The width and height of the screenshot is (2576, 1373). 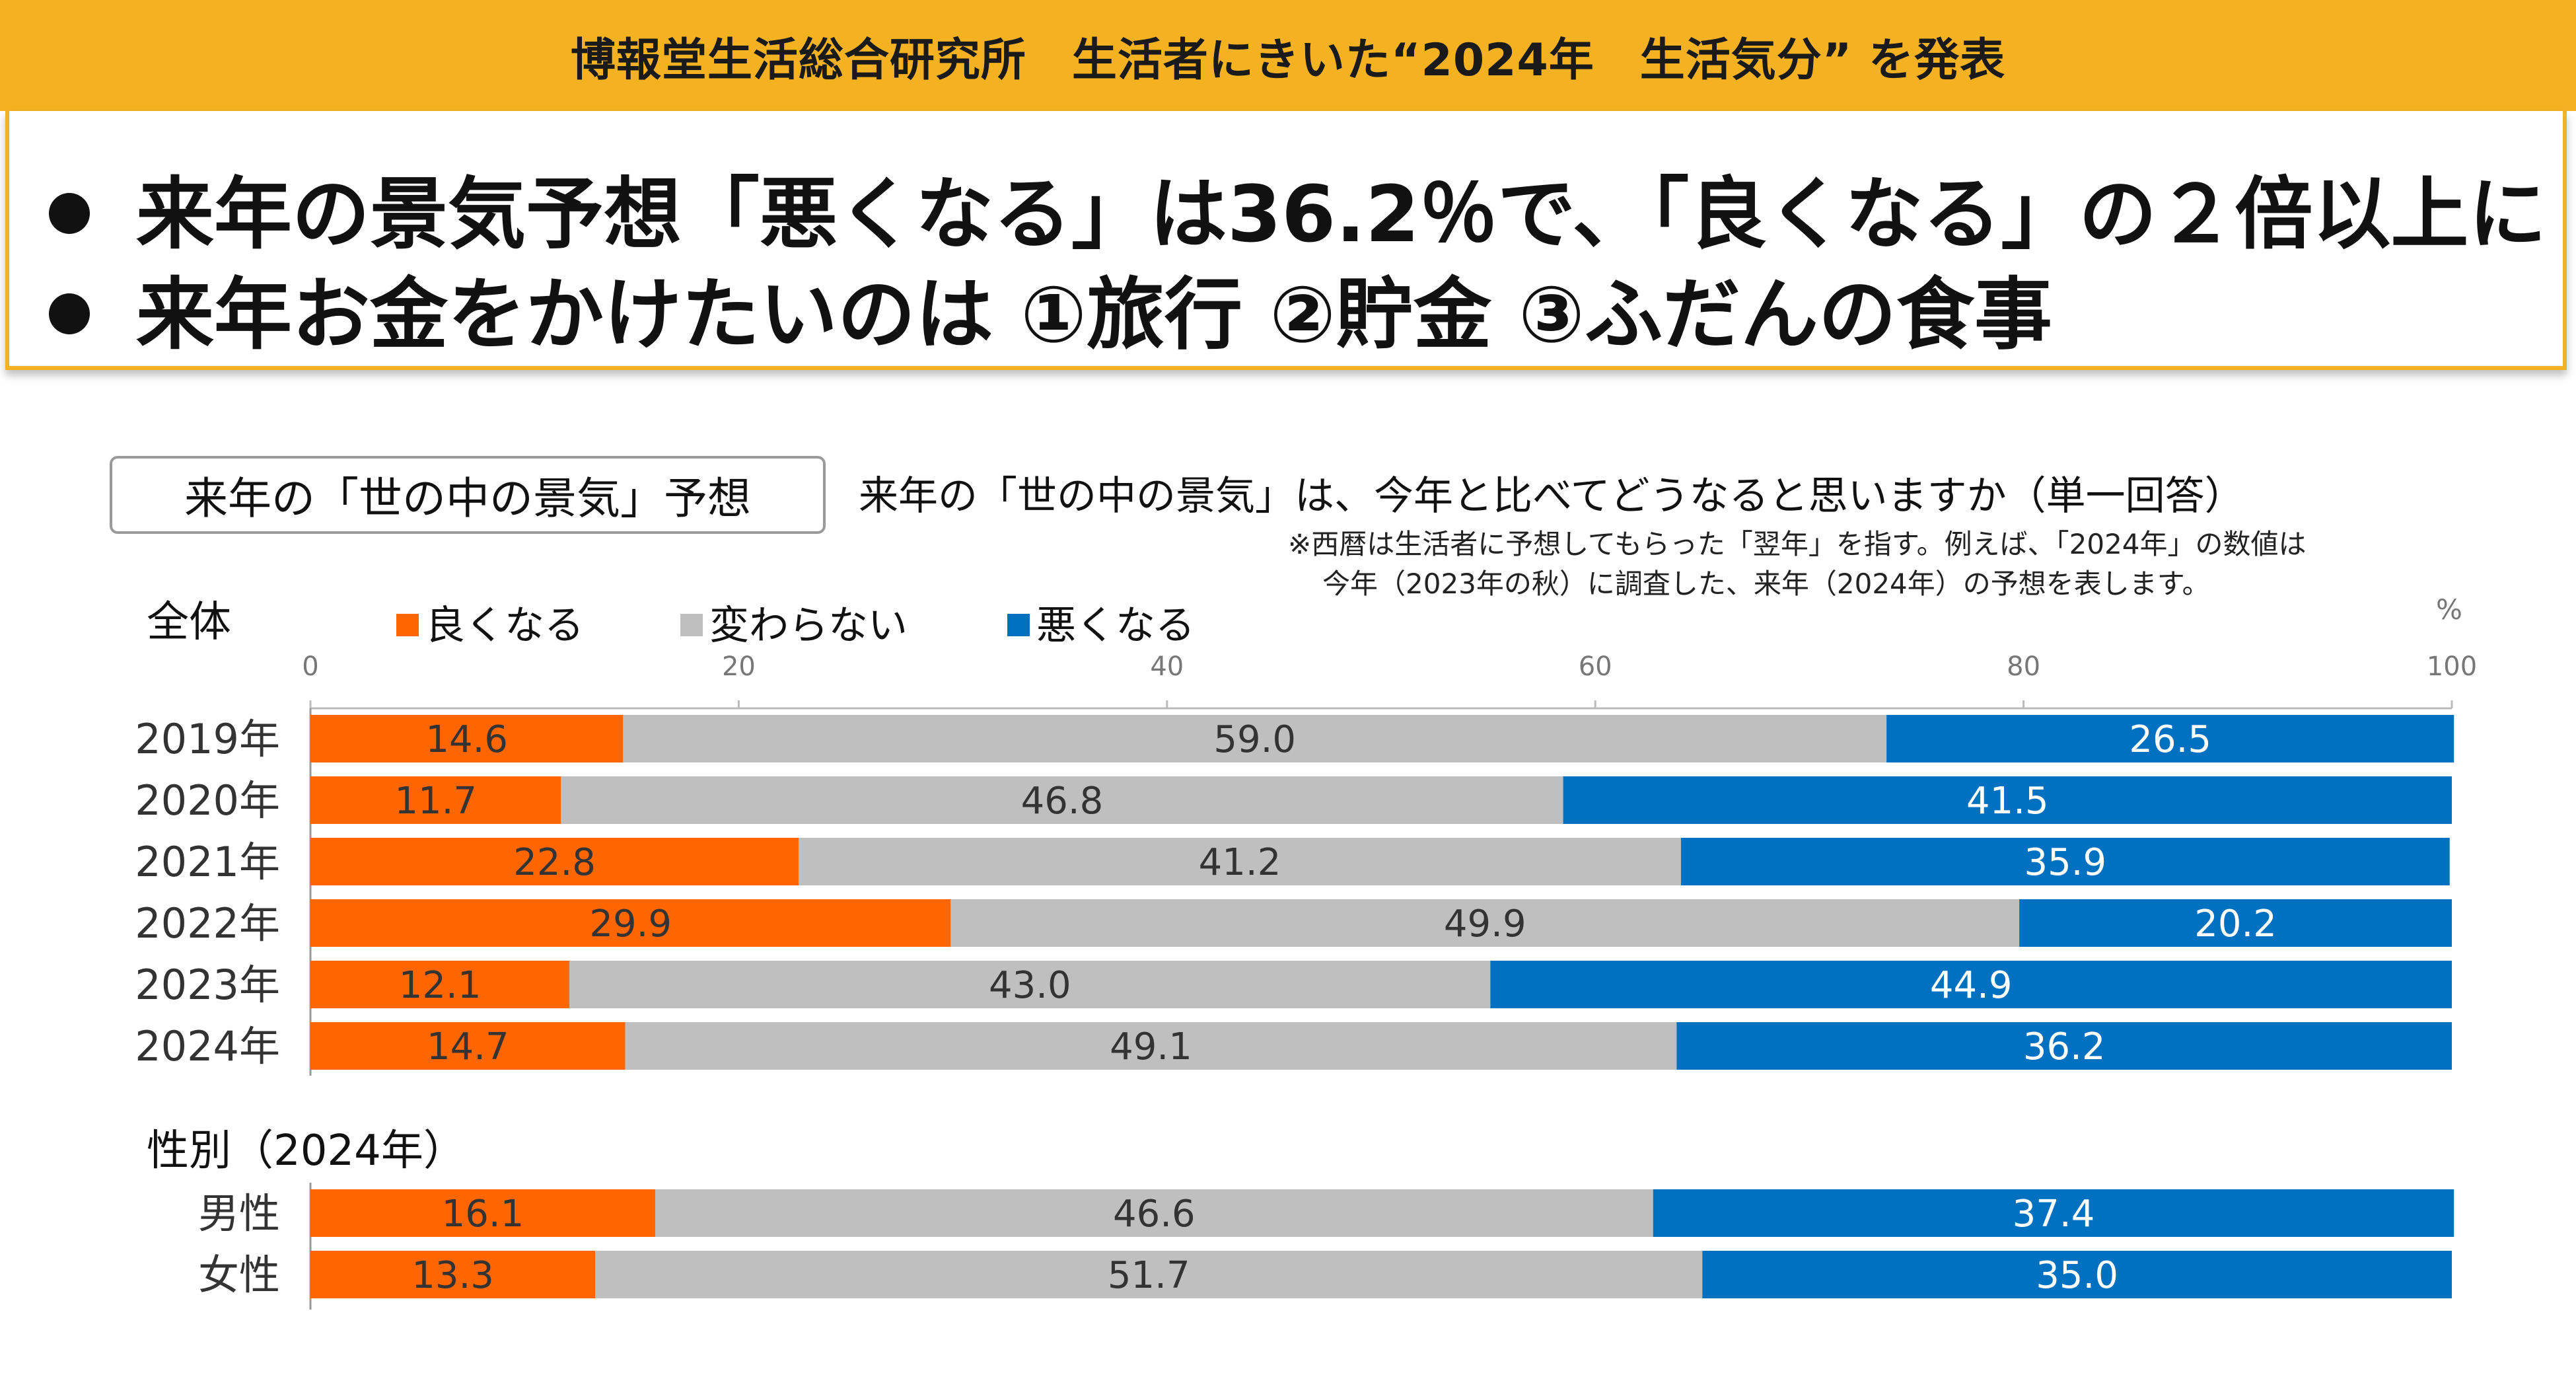 I want to click on data-label: 14.6, so click(x=467, y=739).